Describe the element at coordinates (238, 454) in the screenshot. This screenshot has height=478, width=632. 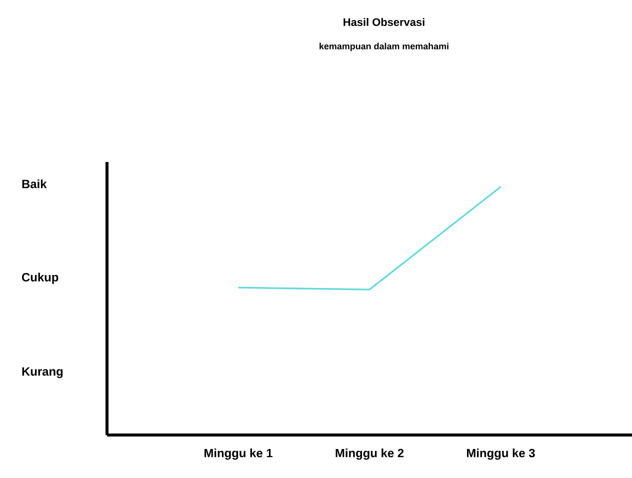
I see `x-tick-label: Minggu ke 1` at that location.